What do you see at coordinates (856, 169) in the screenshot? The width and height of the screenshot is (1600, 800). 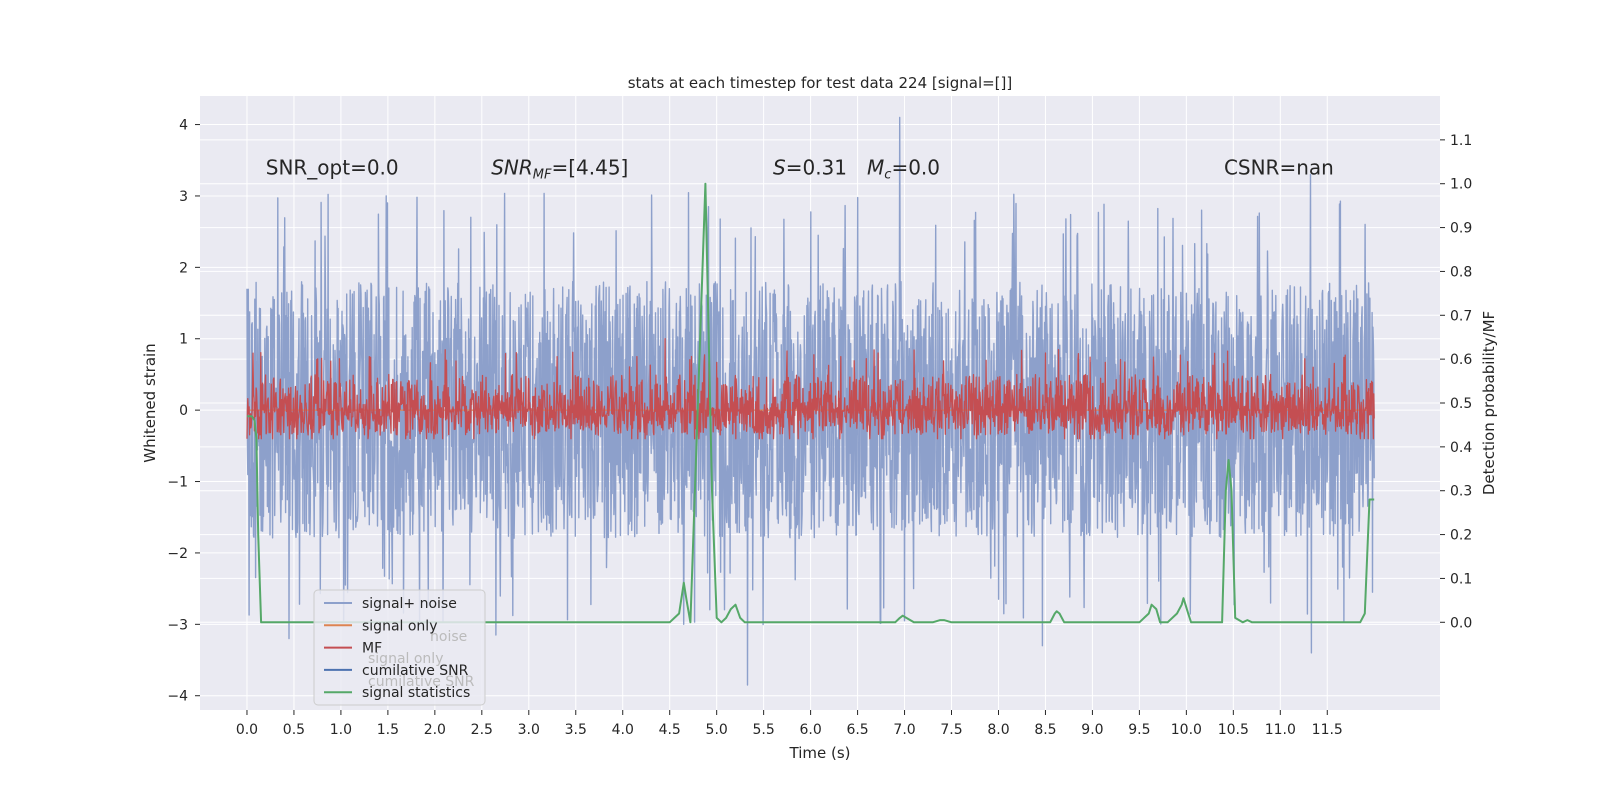 I see `annotation-text: S=0.31 Mc=0.0` at bounding box center [856, 169].